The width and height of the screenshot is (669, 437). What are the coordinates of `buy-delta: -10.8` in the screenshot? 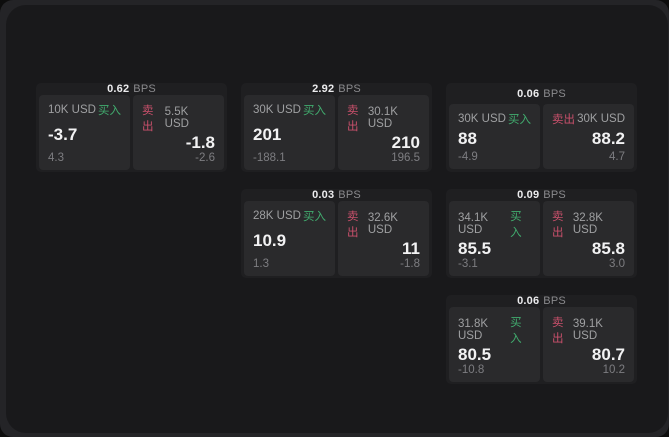 It's located at (471, 369).